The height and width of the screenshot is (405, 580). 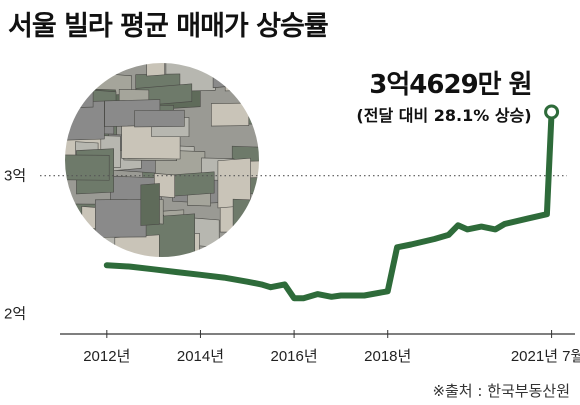 What do you see at coordinates (501, 391) in the screenshot?
I see `source-note: ※출처 : 한국부동산원` at bounding box center [501, 391].